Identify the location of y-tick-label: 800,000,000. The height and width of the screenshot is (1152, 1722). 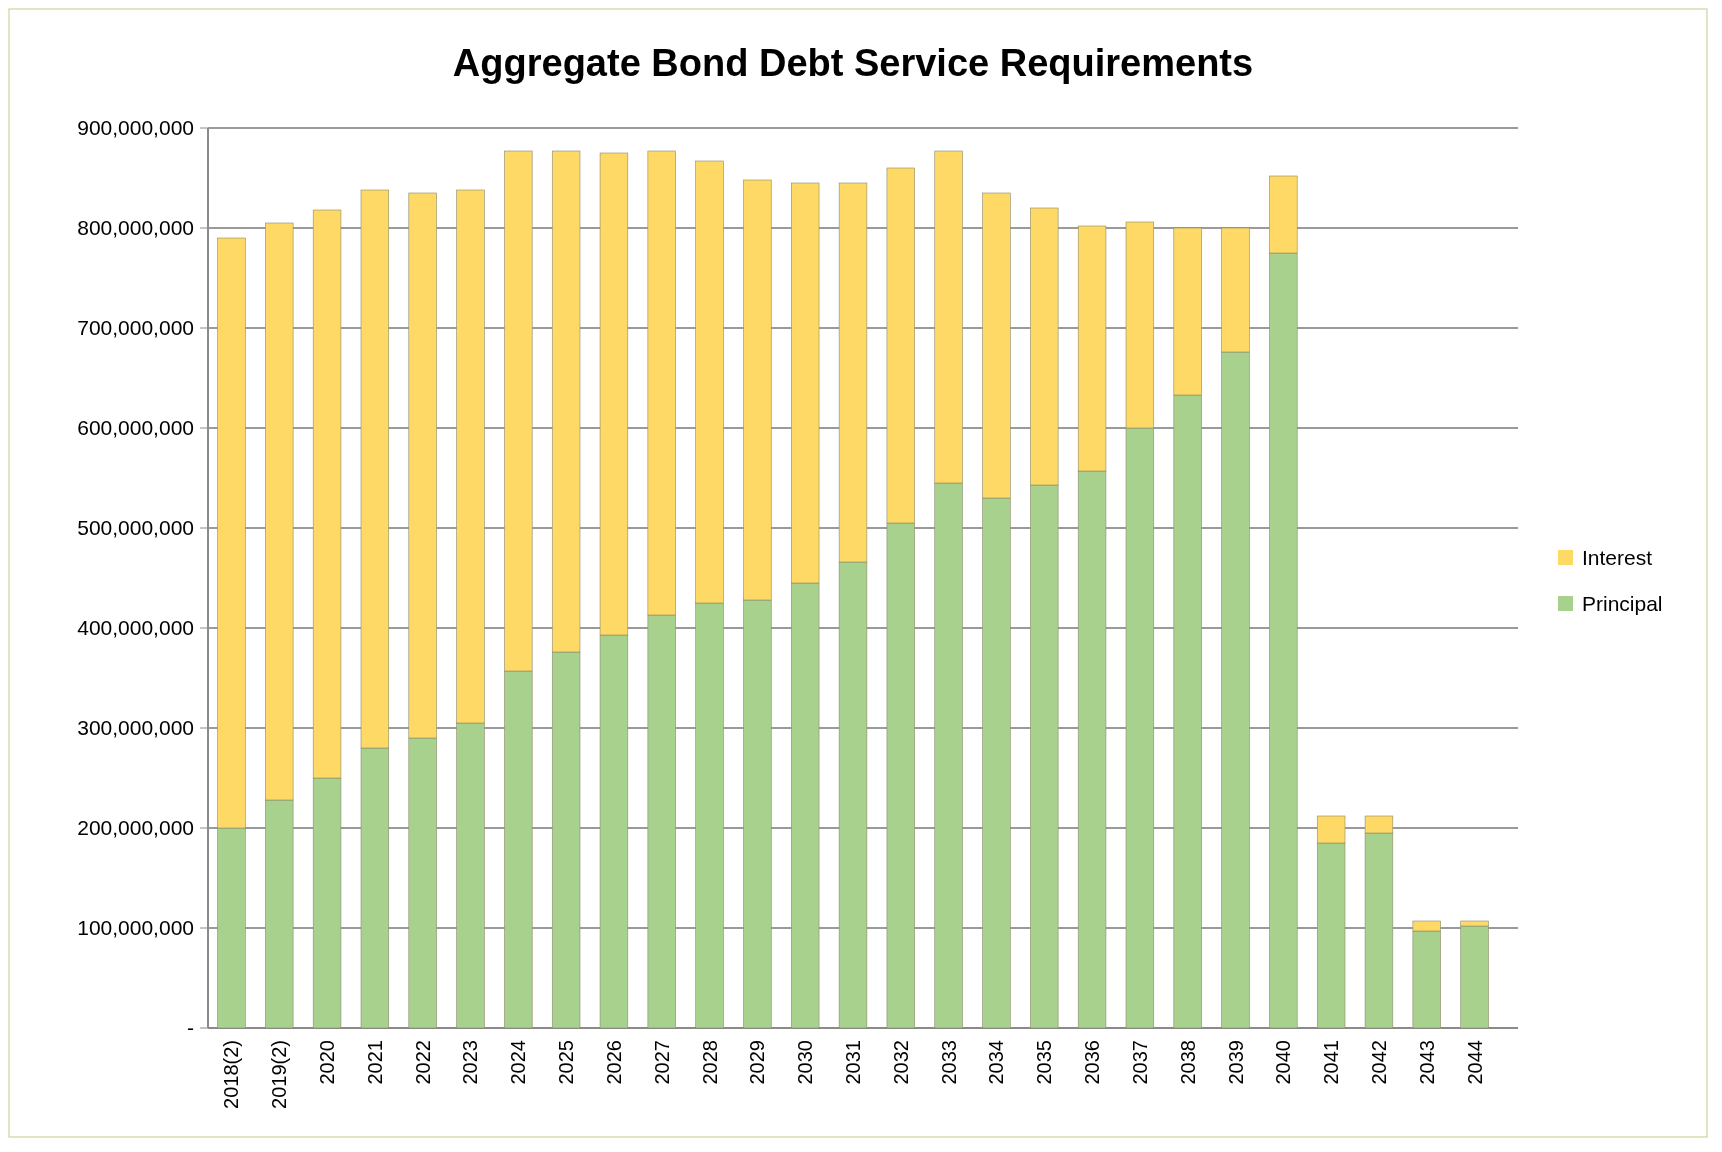
(135, 228).